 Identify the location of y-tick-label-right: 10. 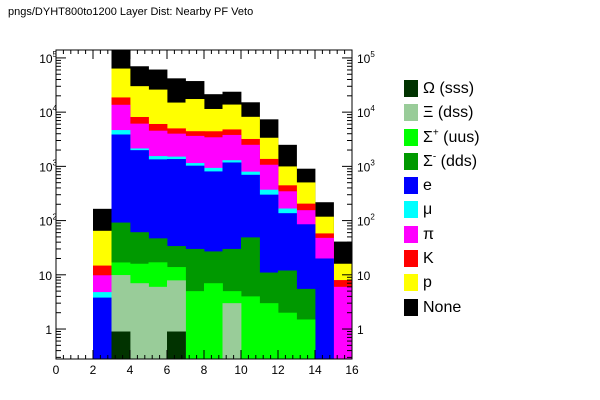
(364, 276).